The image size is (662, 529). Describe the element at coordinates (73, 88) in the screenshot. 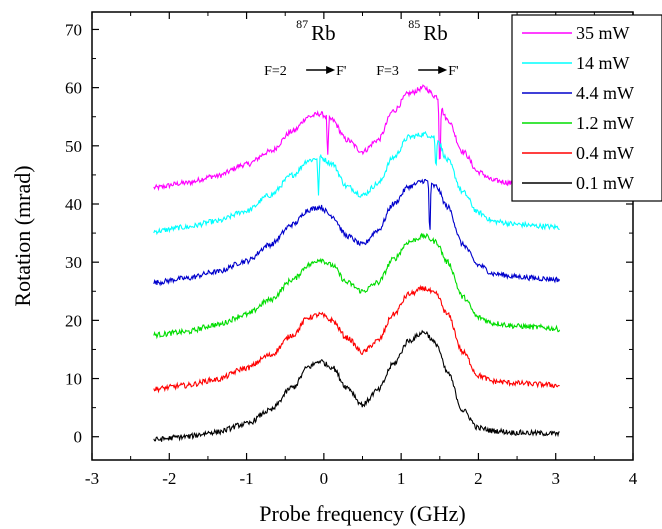

I see `y-tick-label: 60` at that location.